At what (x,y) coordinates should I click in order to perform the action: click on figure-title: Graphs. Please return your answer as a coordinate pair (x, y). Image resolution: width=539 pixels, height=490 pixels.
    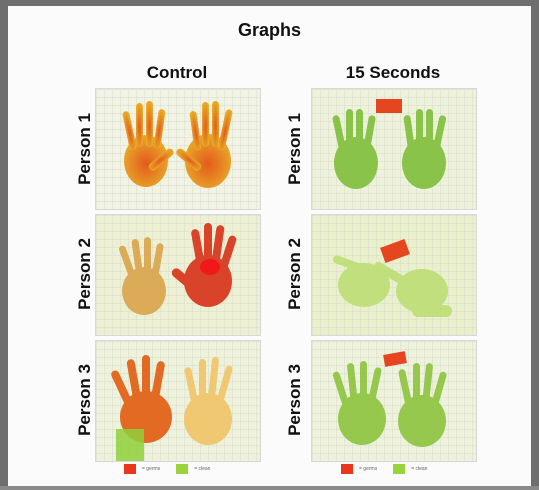
    Looking at the image, I should click on (269, 30).